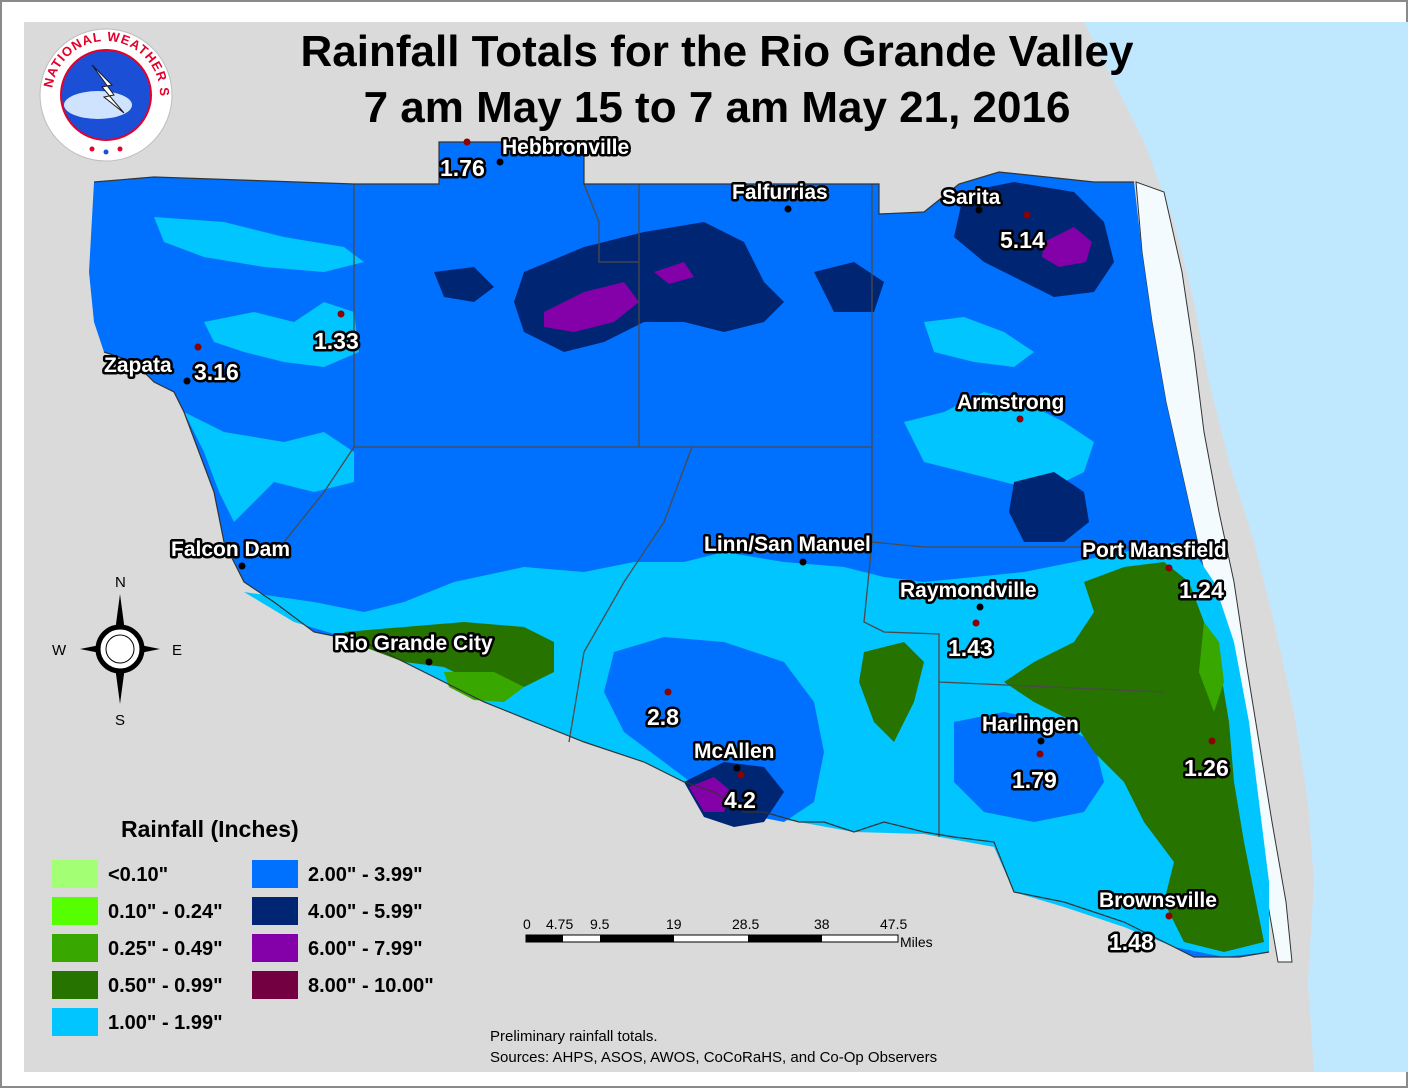 Image resolution: width=1408 pixels, height=1088 pixels. What do you see at coordinates (1134, 757) in the screenshot?
I see `rain-region-green-coast` at bounding box center [1134, 757].